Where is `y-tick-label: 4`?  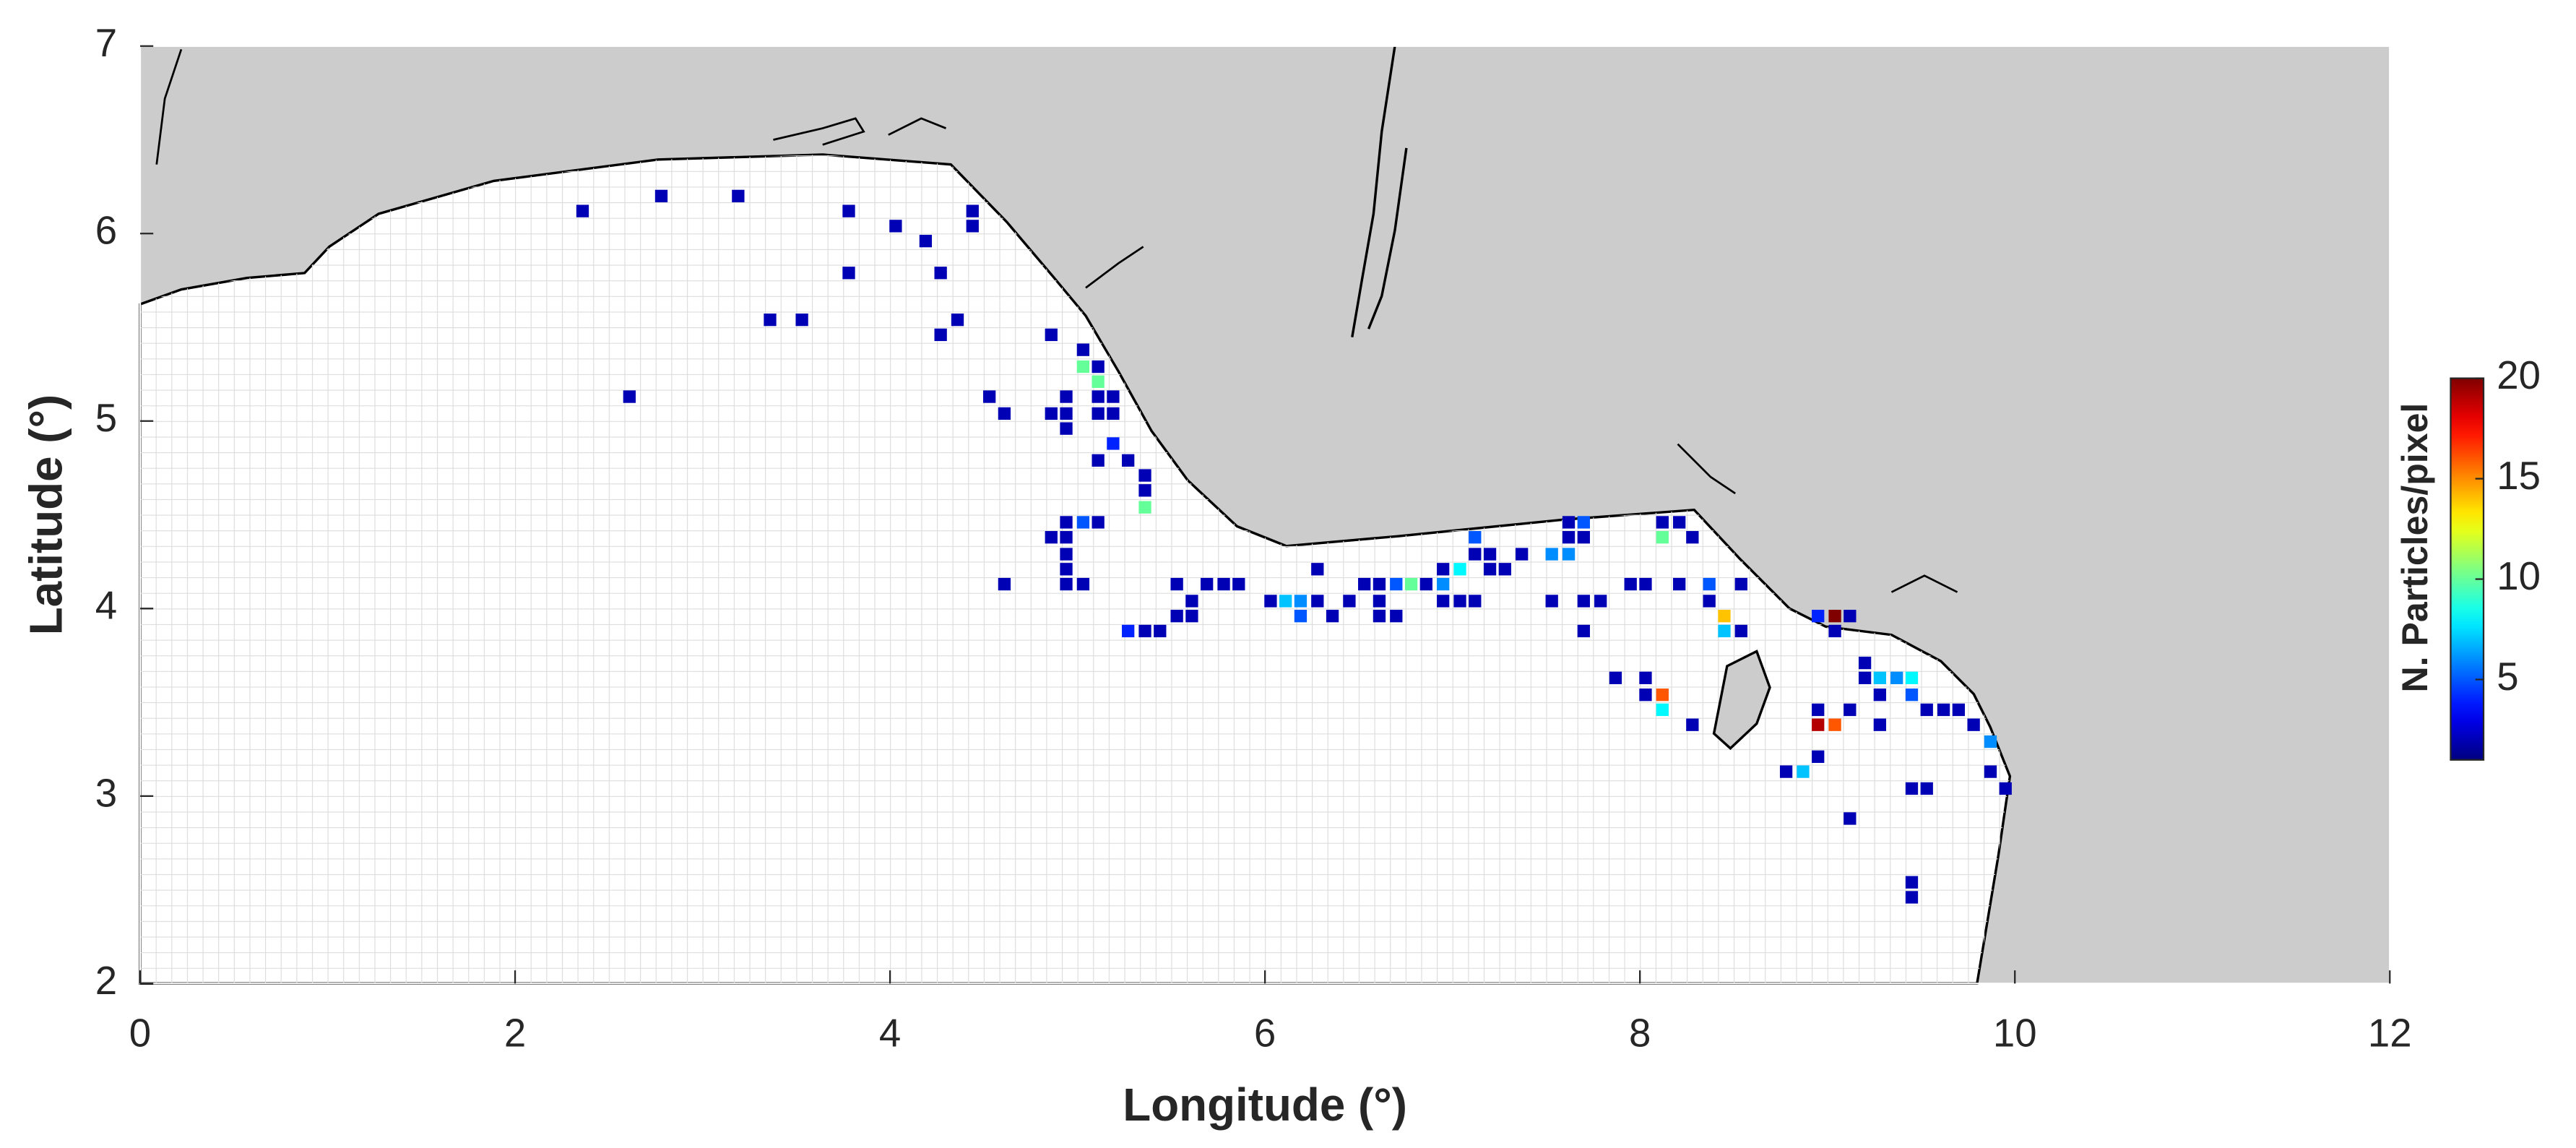
y-tick-label: 4 is located at coordinates (106, 606).